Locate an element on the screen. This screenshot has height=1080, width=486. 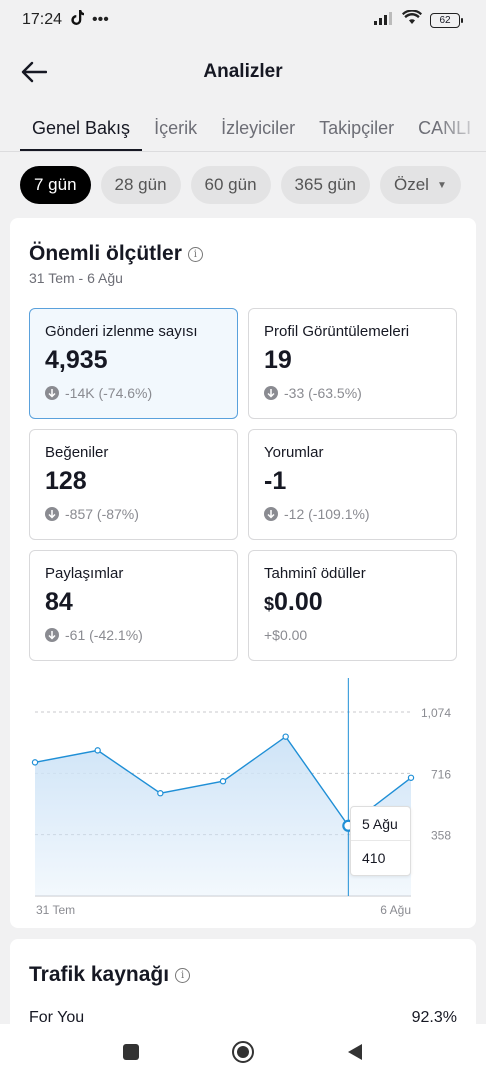
metric-change: -33 (-63.5%) is located at coordinates (352, 393).